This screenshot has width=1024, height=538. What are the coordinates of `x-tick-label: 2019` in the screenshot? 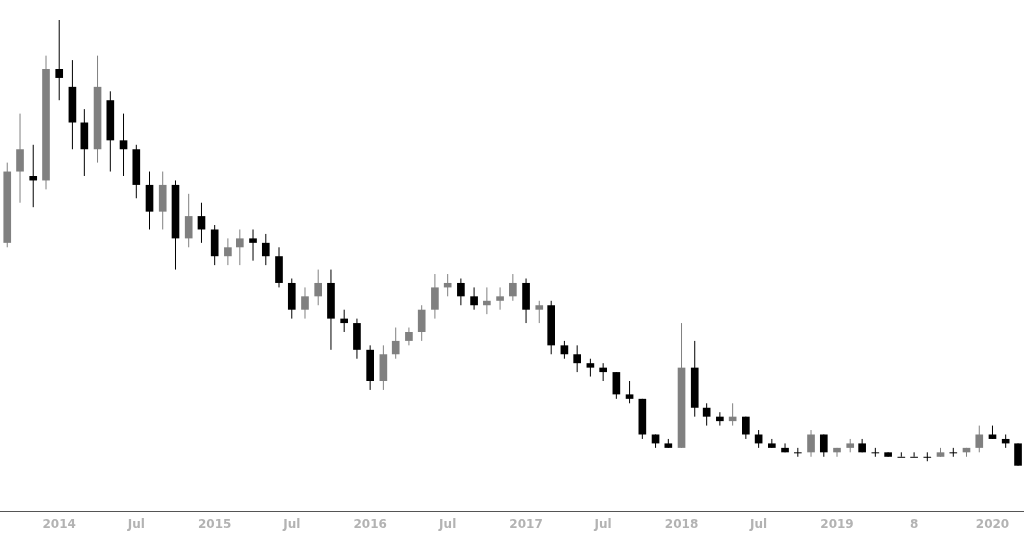 It's located at (837, 523).